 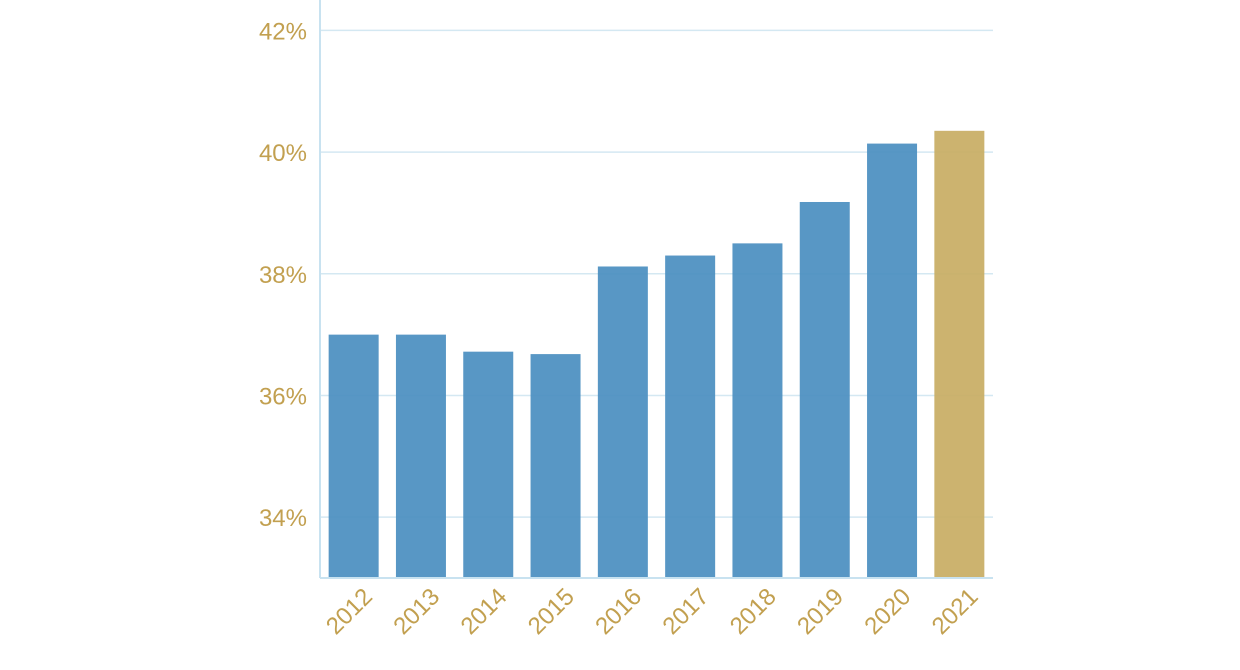 What do you see at coordinates (959, 354) in the screenshot?
I see `bar-2021` at bounding box center [959, 354].